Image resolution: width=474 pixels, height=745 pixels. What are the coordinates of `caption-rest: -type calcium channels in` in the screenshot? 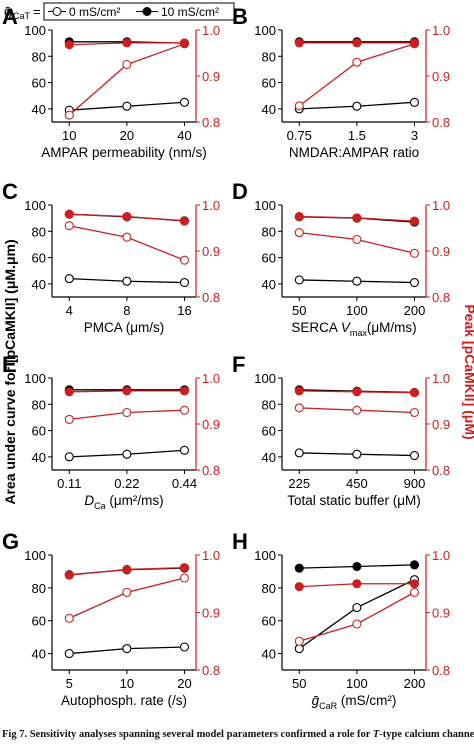 It's located at (426, 734).